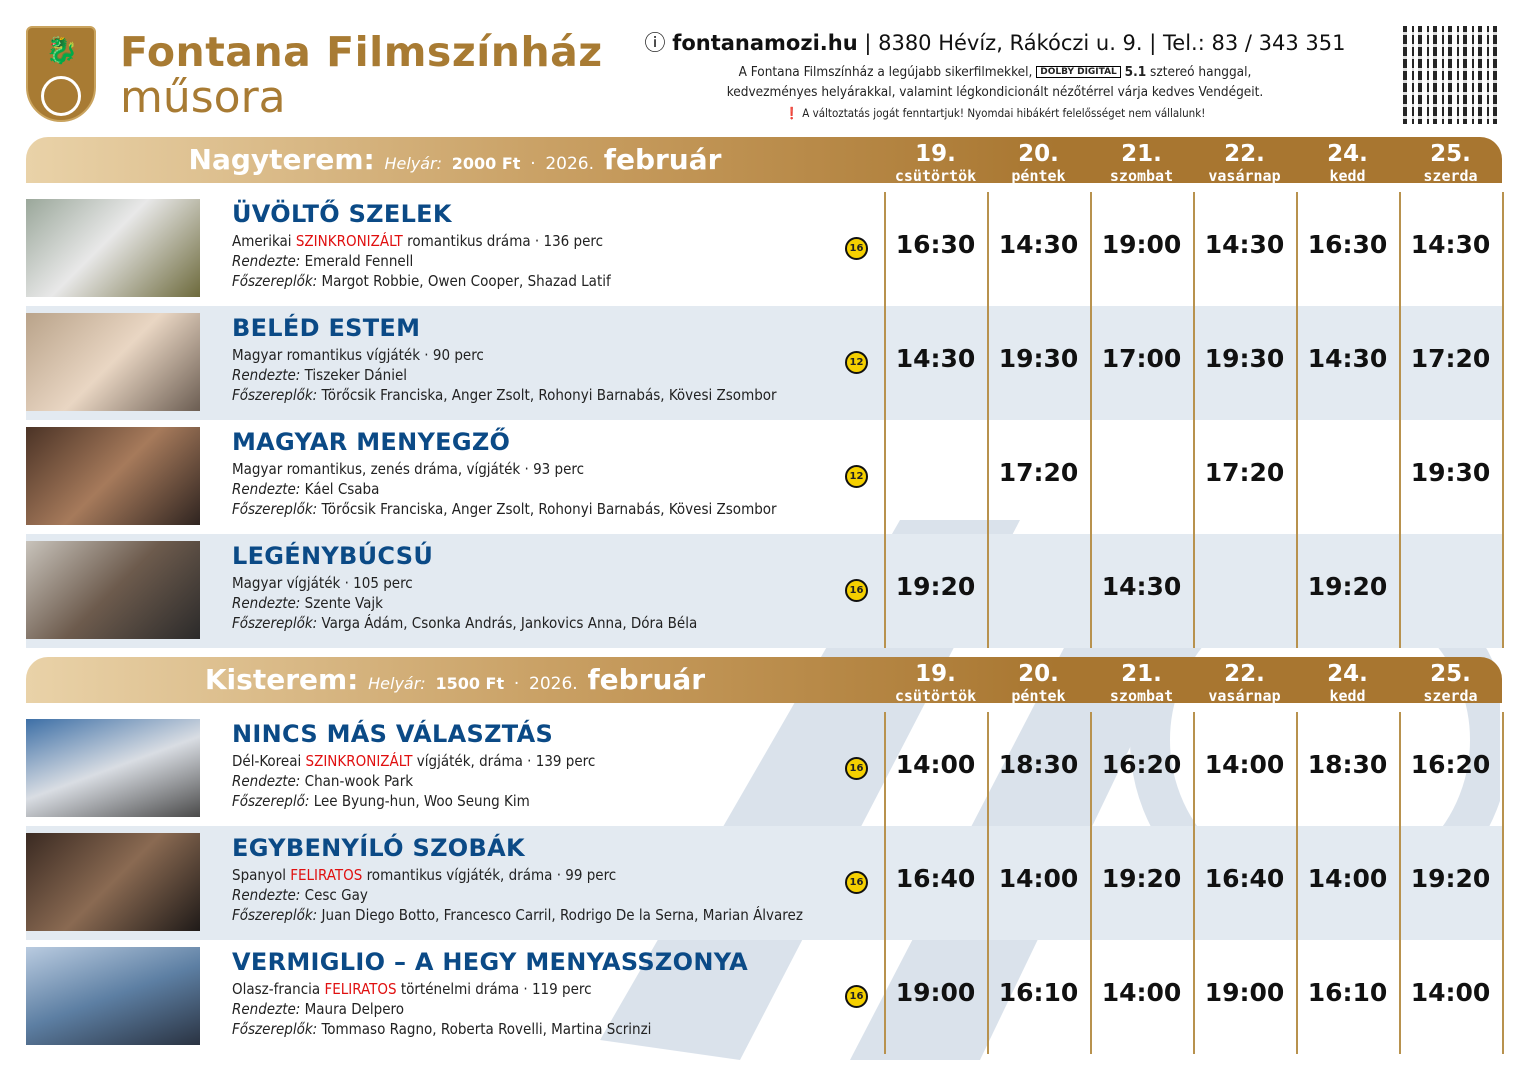  Describe the element at coordinates (307, 603) in the screenshot. I see `film-director-line: Rendezte: Szente Vajk` at that location.